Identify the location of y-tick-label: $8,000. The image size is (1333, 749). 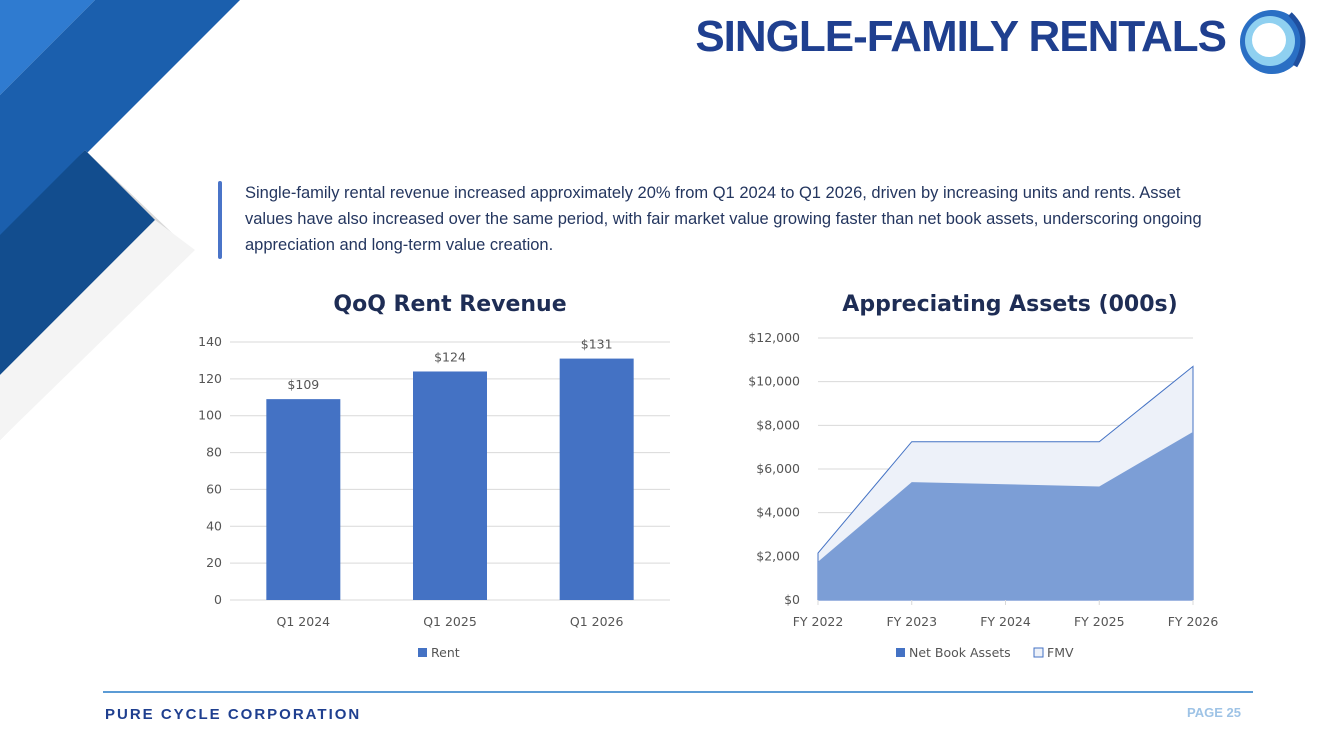
(778, 424).